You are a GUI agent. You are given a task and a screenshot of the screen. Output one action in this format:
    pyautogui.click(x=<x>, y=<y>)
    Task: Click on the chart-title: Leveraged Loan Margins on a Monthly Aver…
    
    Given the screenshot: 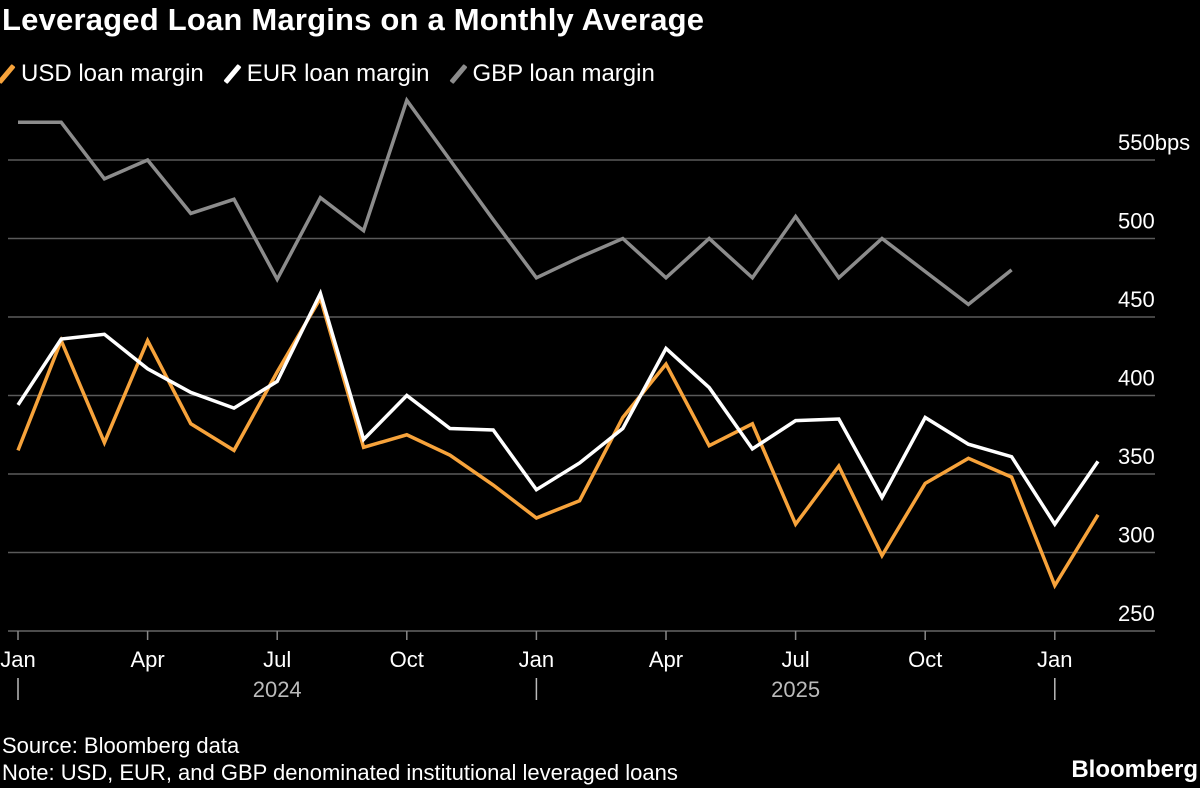 What is the action you would take?
    pyautogui.click(x=353, y=19)
    